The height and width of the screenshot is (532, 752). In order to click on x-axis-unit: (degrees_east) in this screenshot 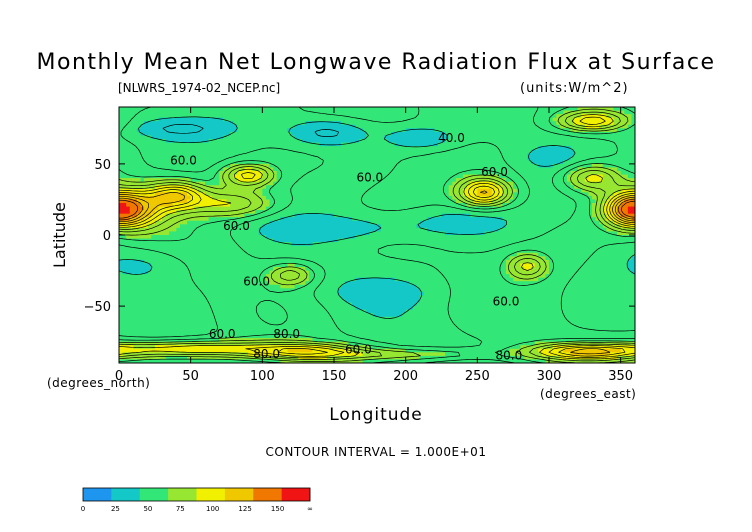, I will do `click(588, 394)`.